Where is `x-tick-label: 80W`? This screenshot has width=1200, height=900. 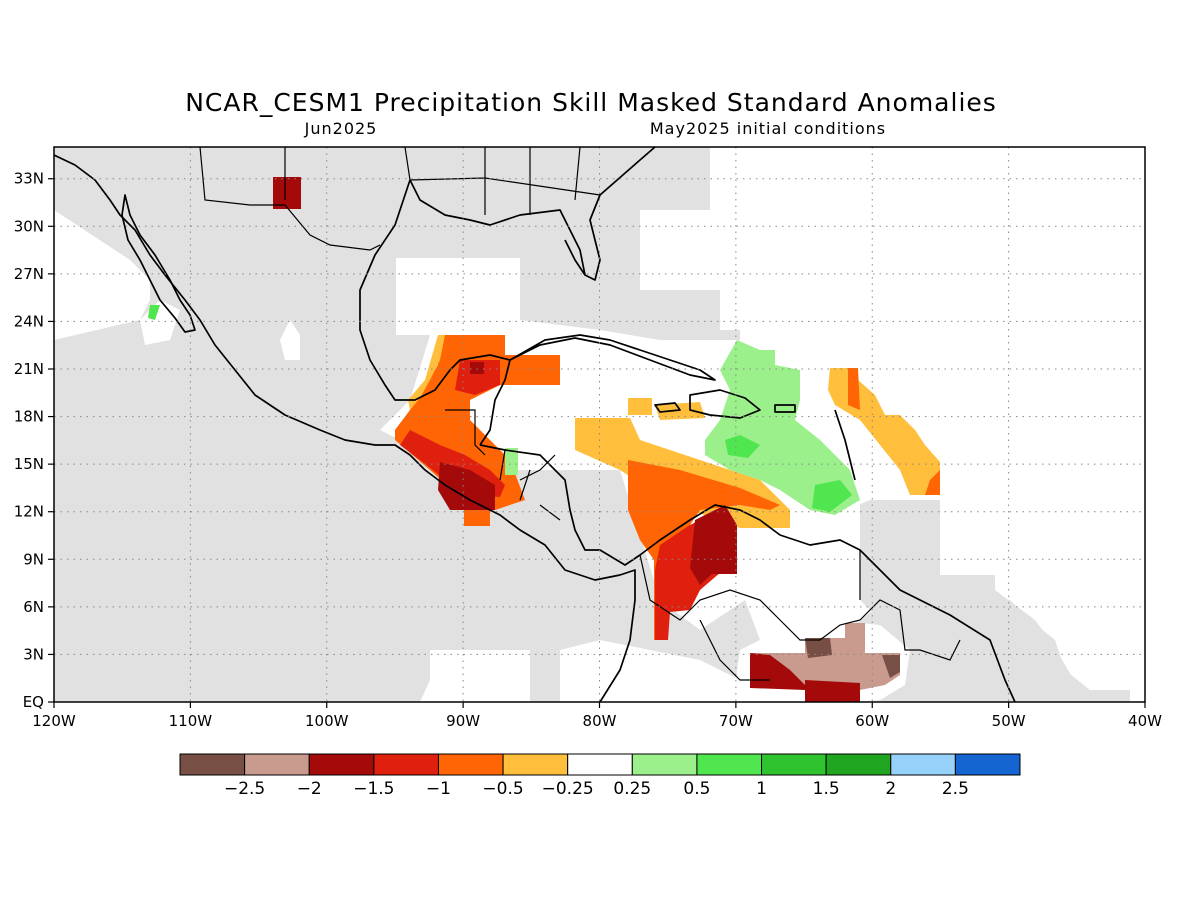 x-tick-label: 80W is located at coordinates (600, 721).